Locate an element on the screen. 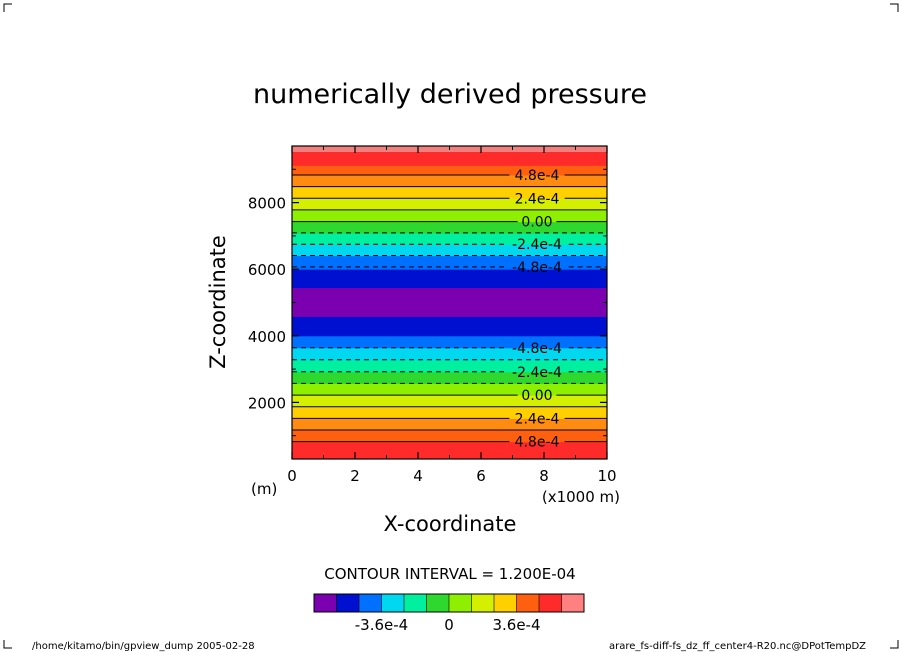 The image size is (902, 652). contour-label-4: 0.00 is located at coordinates (536, 396).